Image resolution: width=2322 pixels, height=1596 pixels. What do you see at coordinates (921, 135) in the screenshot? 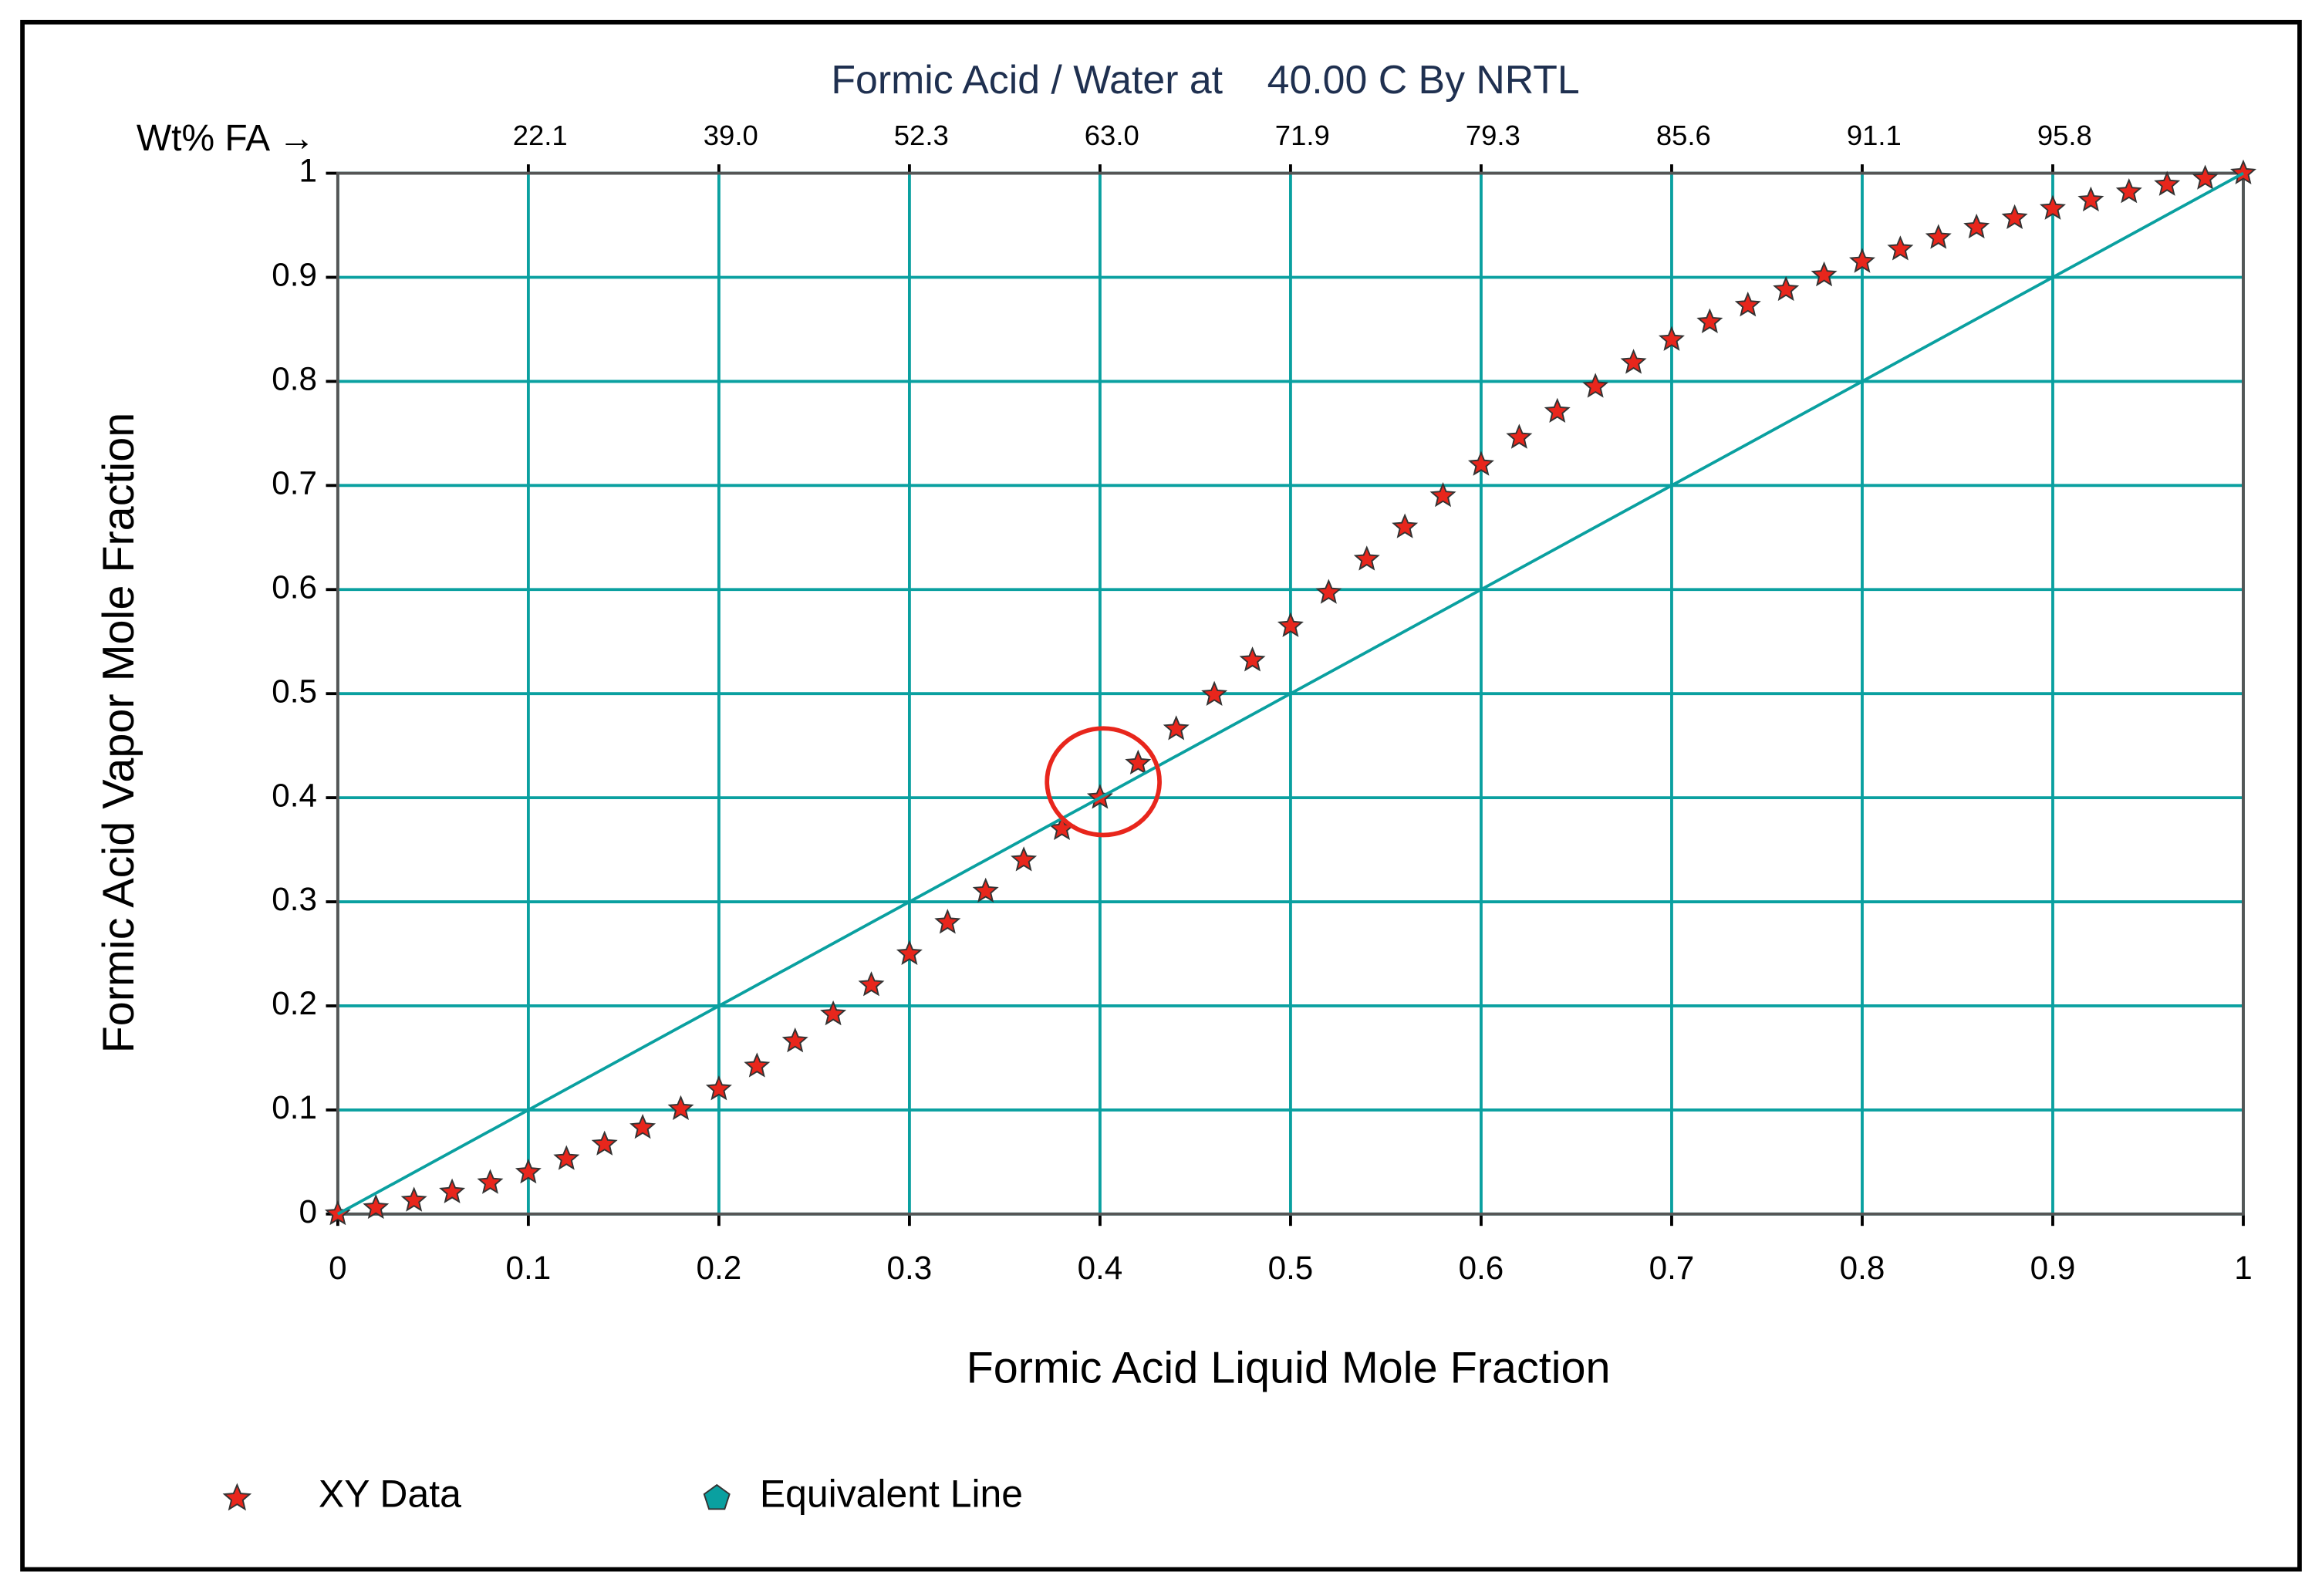
I see `x2-tick-label: 52.3` at bounding box center [921, 135].